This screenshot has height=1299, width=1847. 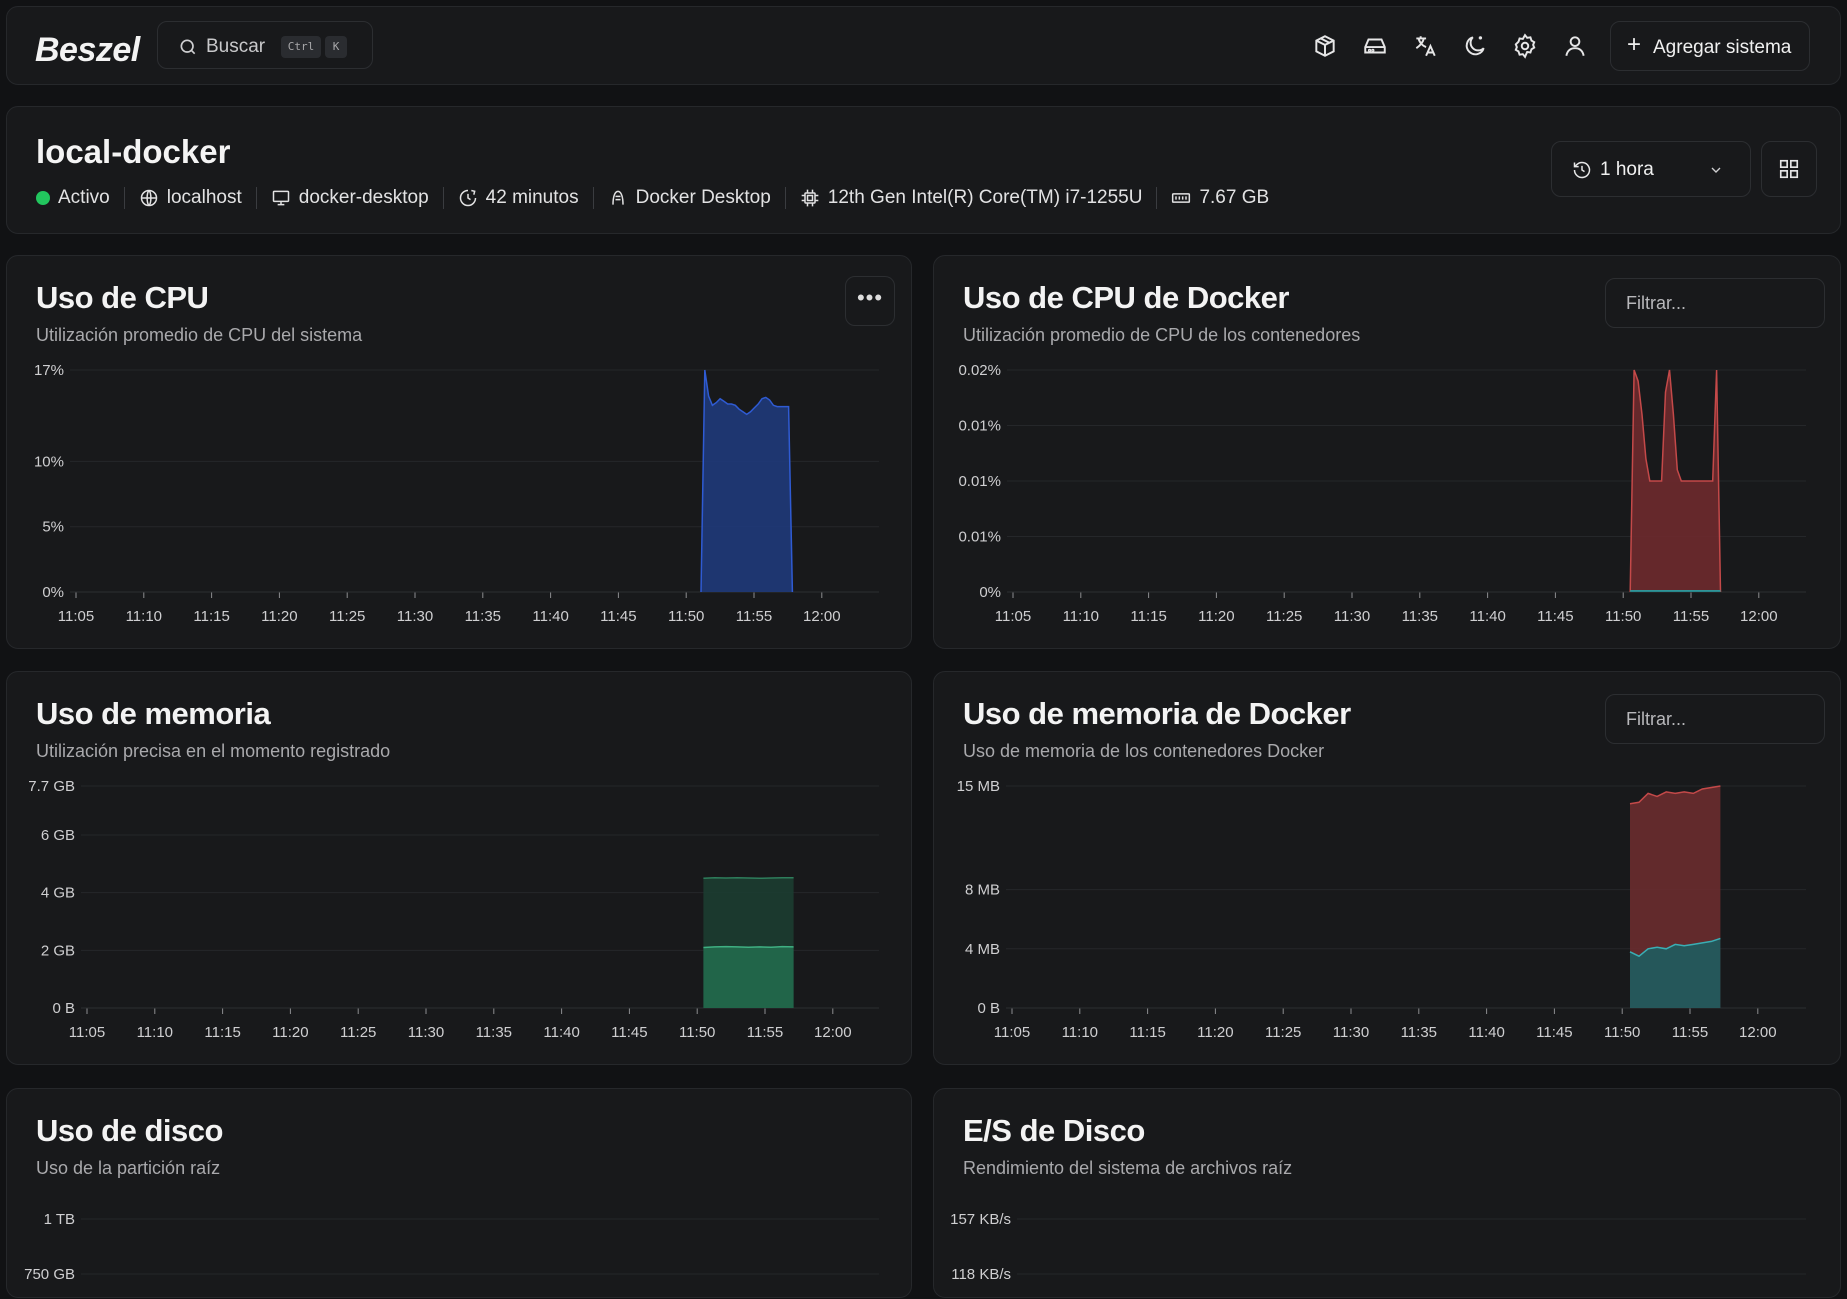 What do you see at coordinates (363, 197) in the screenshot?
I see `hostname-text: docker-desktop` at bounding box center [363, 197].